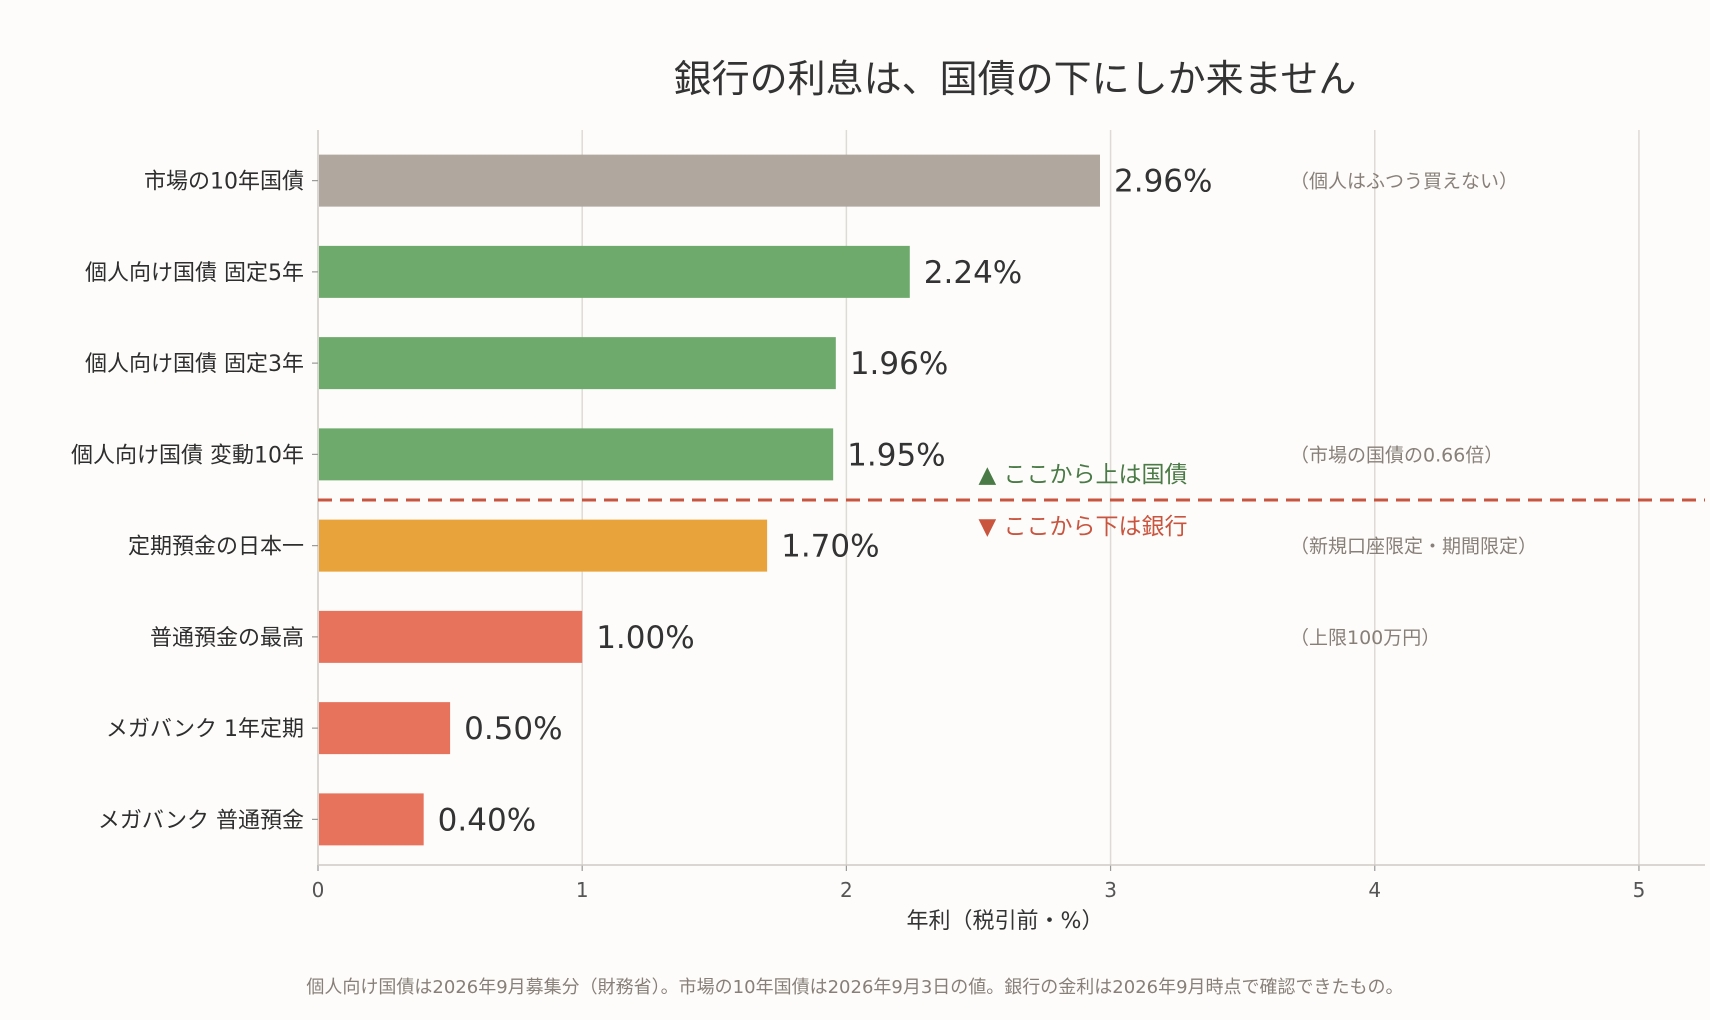 The width and height of the screenshot is (1710, 1020). Describe the element at coordinates (201, 820) in the screenshot. I see `category-label-7: メガバンク 普通預金` at that location.